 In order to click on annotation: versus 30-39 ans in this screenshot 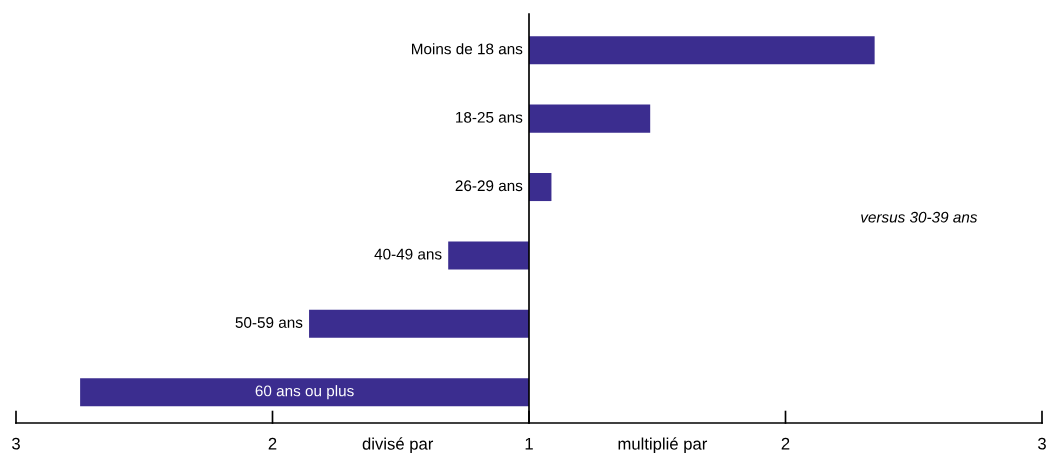, I will do `click(919, 217)`.